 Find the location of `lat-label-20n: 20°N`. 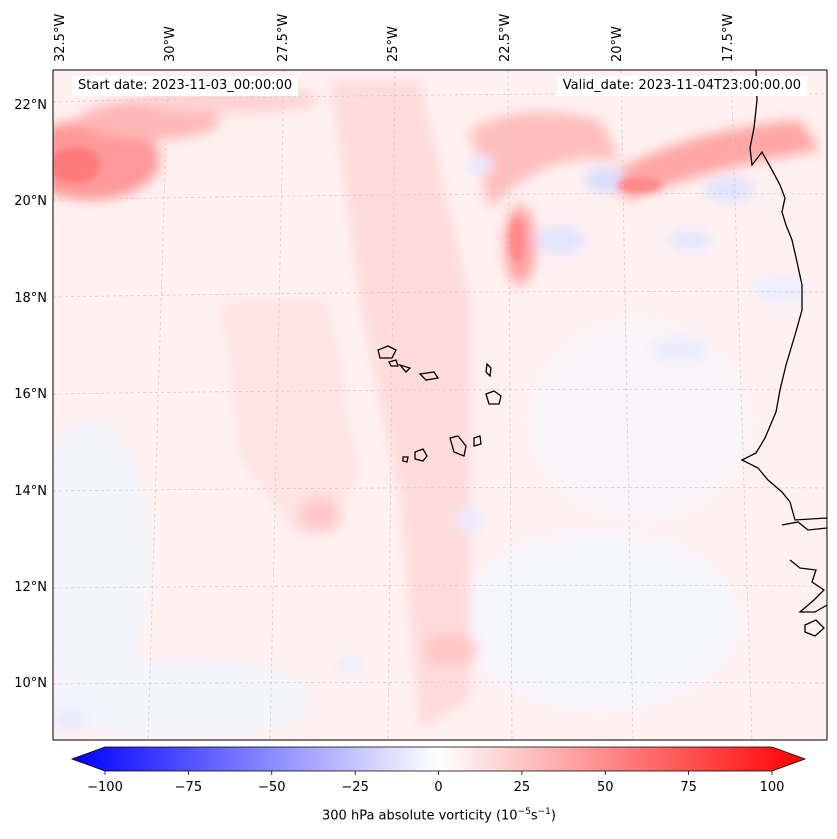

lat-label-20n: 20°N is located at coordinates (30, 201).